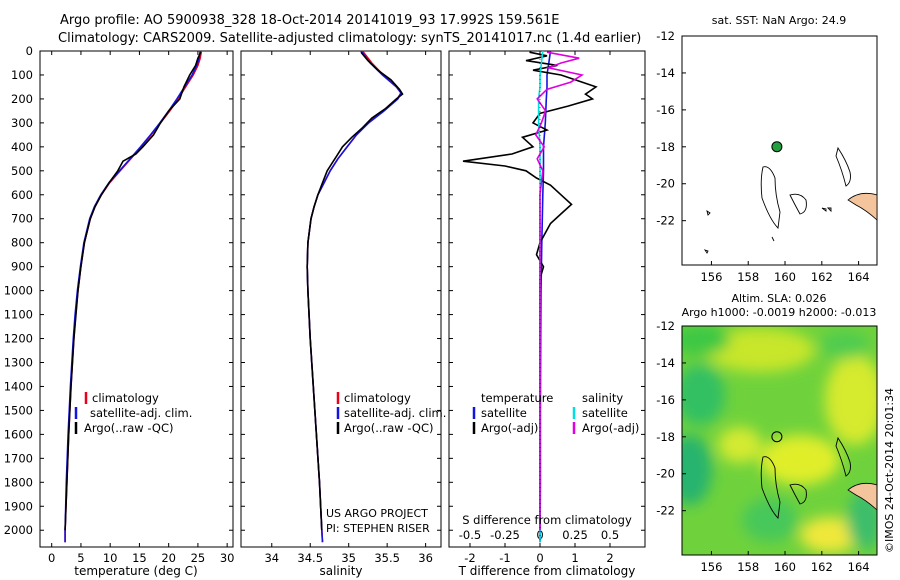 The width and height of the screenshot is (900, 580). What do you see at coordinates (387, 558) in the screenshot?
I see `x-tick-label: 35.5` at bounding box center [387, 558].